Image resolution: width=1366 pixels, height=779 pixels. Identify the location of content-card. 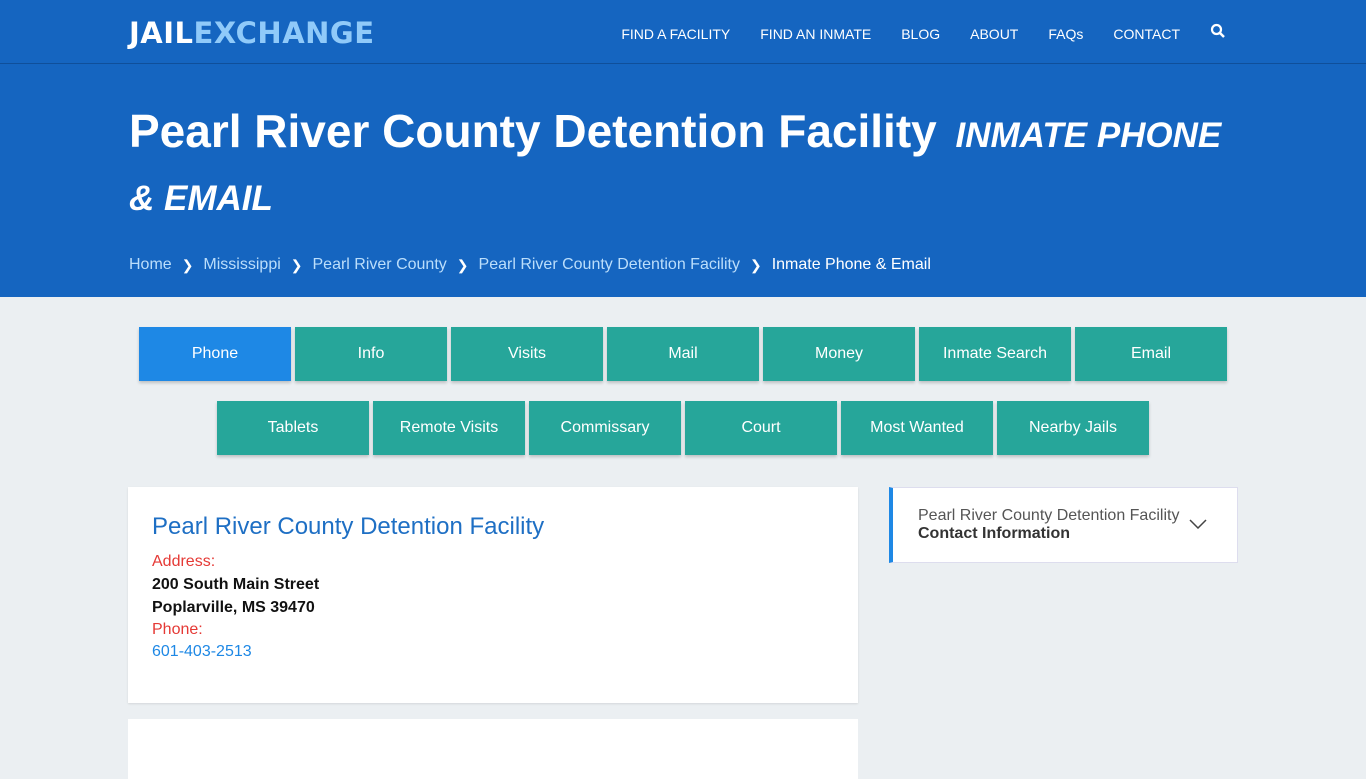
(493, 749).